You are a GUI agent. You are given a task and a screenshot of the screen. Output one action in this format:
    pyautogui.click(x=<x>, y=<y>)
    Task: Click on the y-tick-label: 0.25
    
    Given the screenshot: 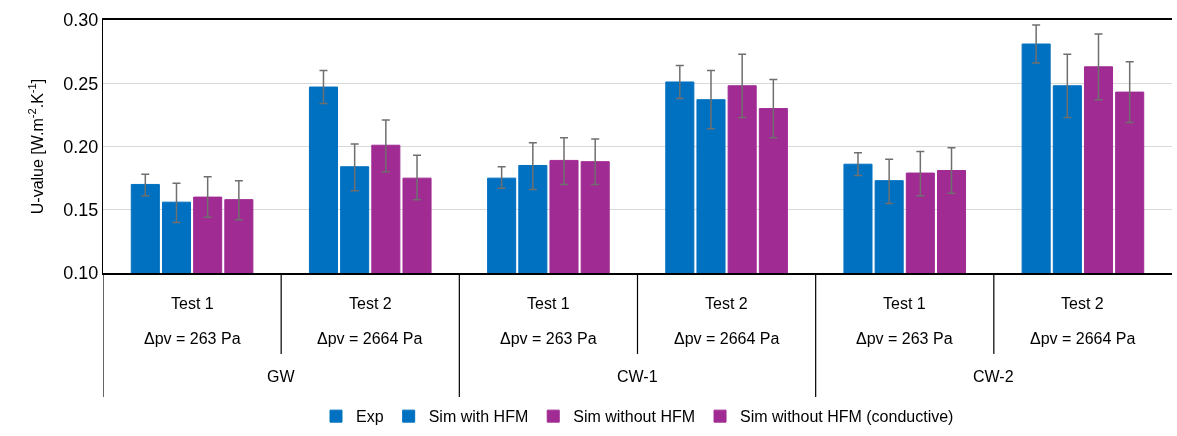 What is the action you would take?
    pyautogui.click(x=81, y=83)
    